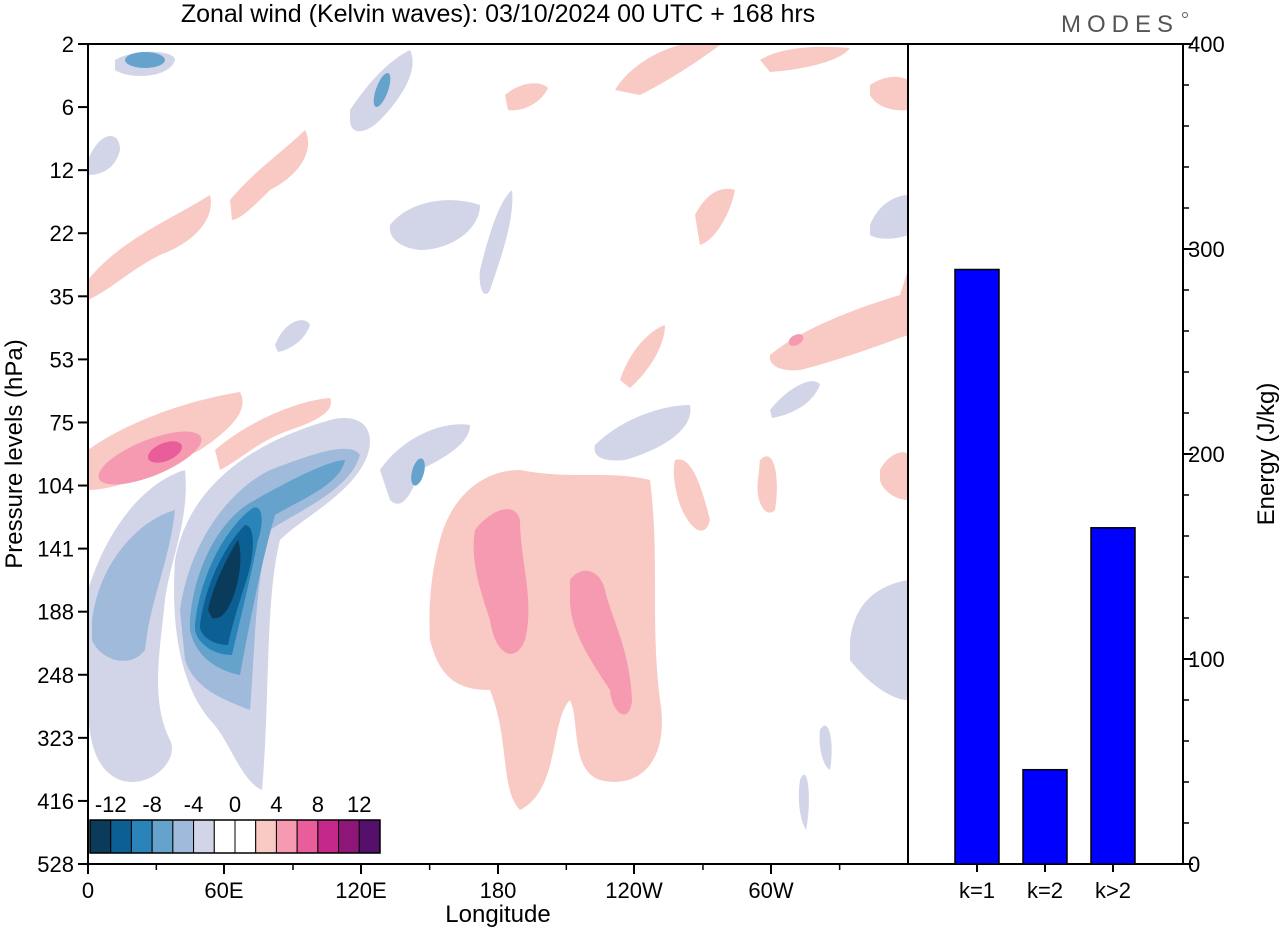 The width and height of the screenshot is (1280, 935). Describe the element at coordinates (461, 883) in the screenshot. I see `x-axis-ticks: 0 60E 120E 180 120W 60W` at that location.